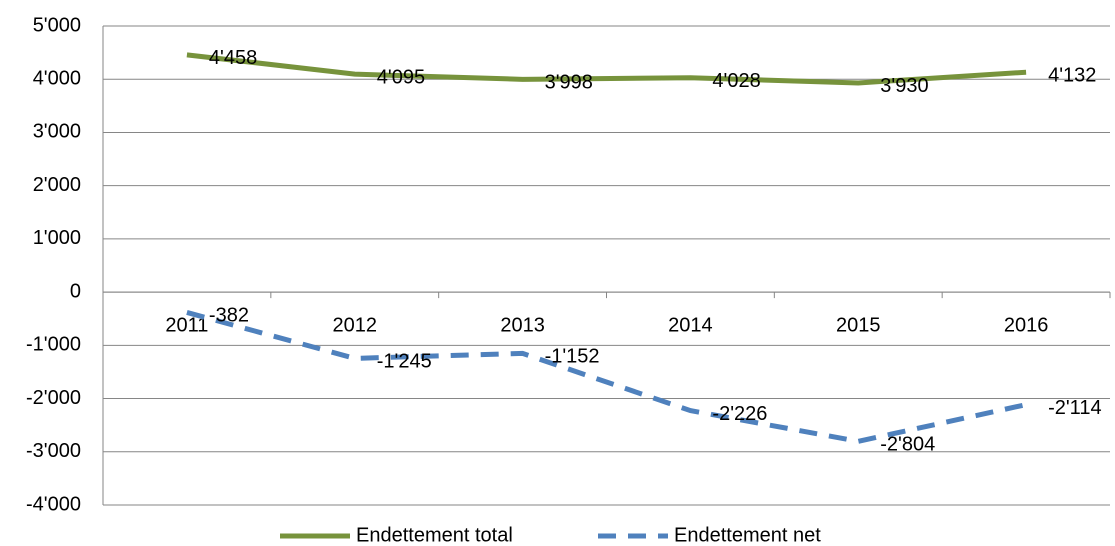 The height and width of the screenshot is (546, 1115). Describe the element at coordinates (404, 362) in the screenshot. I see `data-label: -1'245` at that location.